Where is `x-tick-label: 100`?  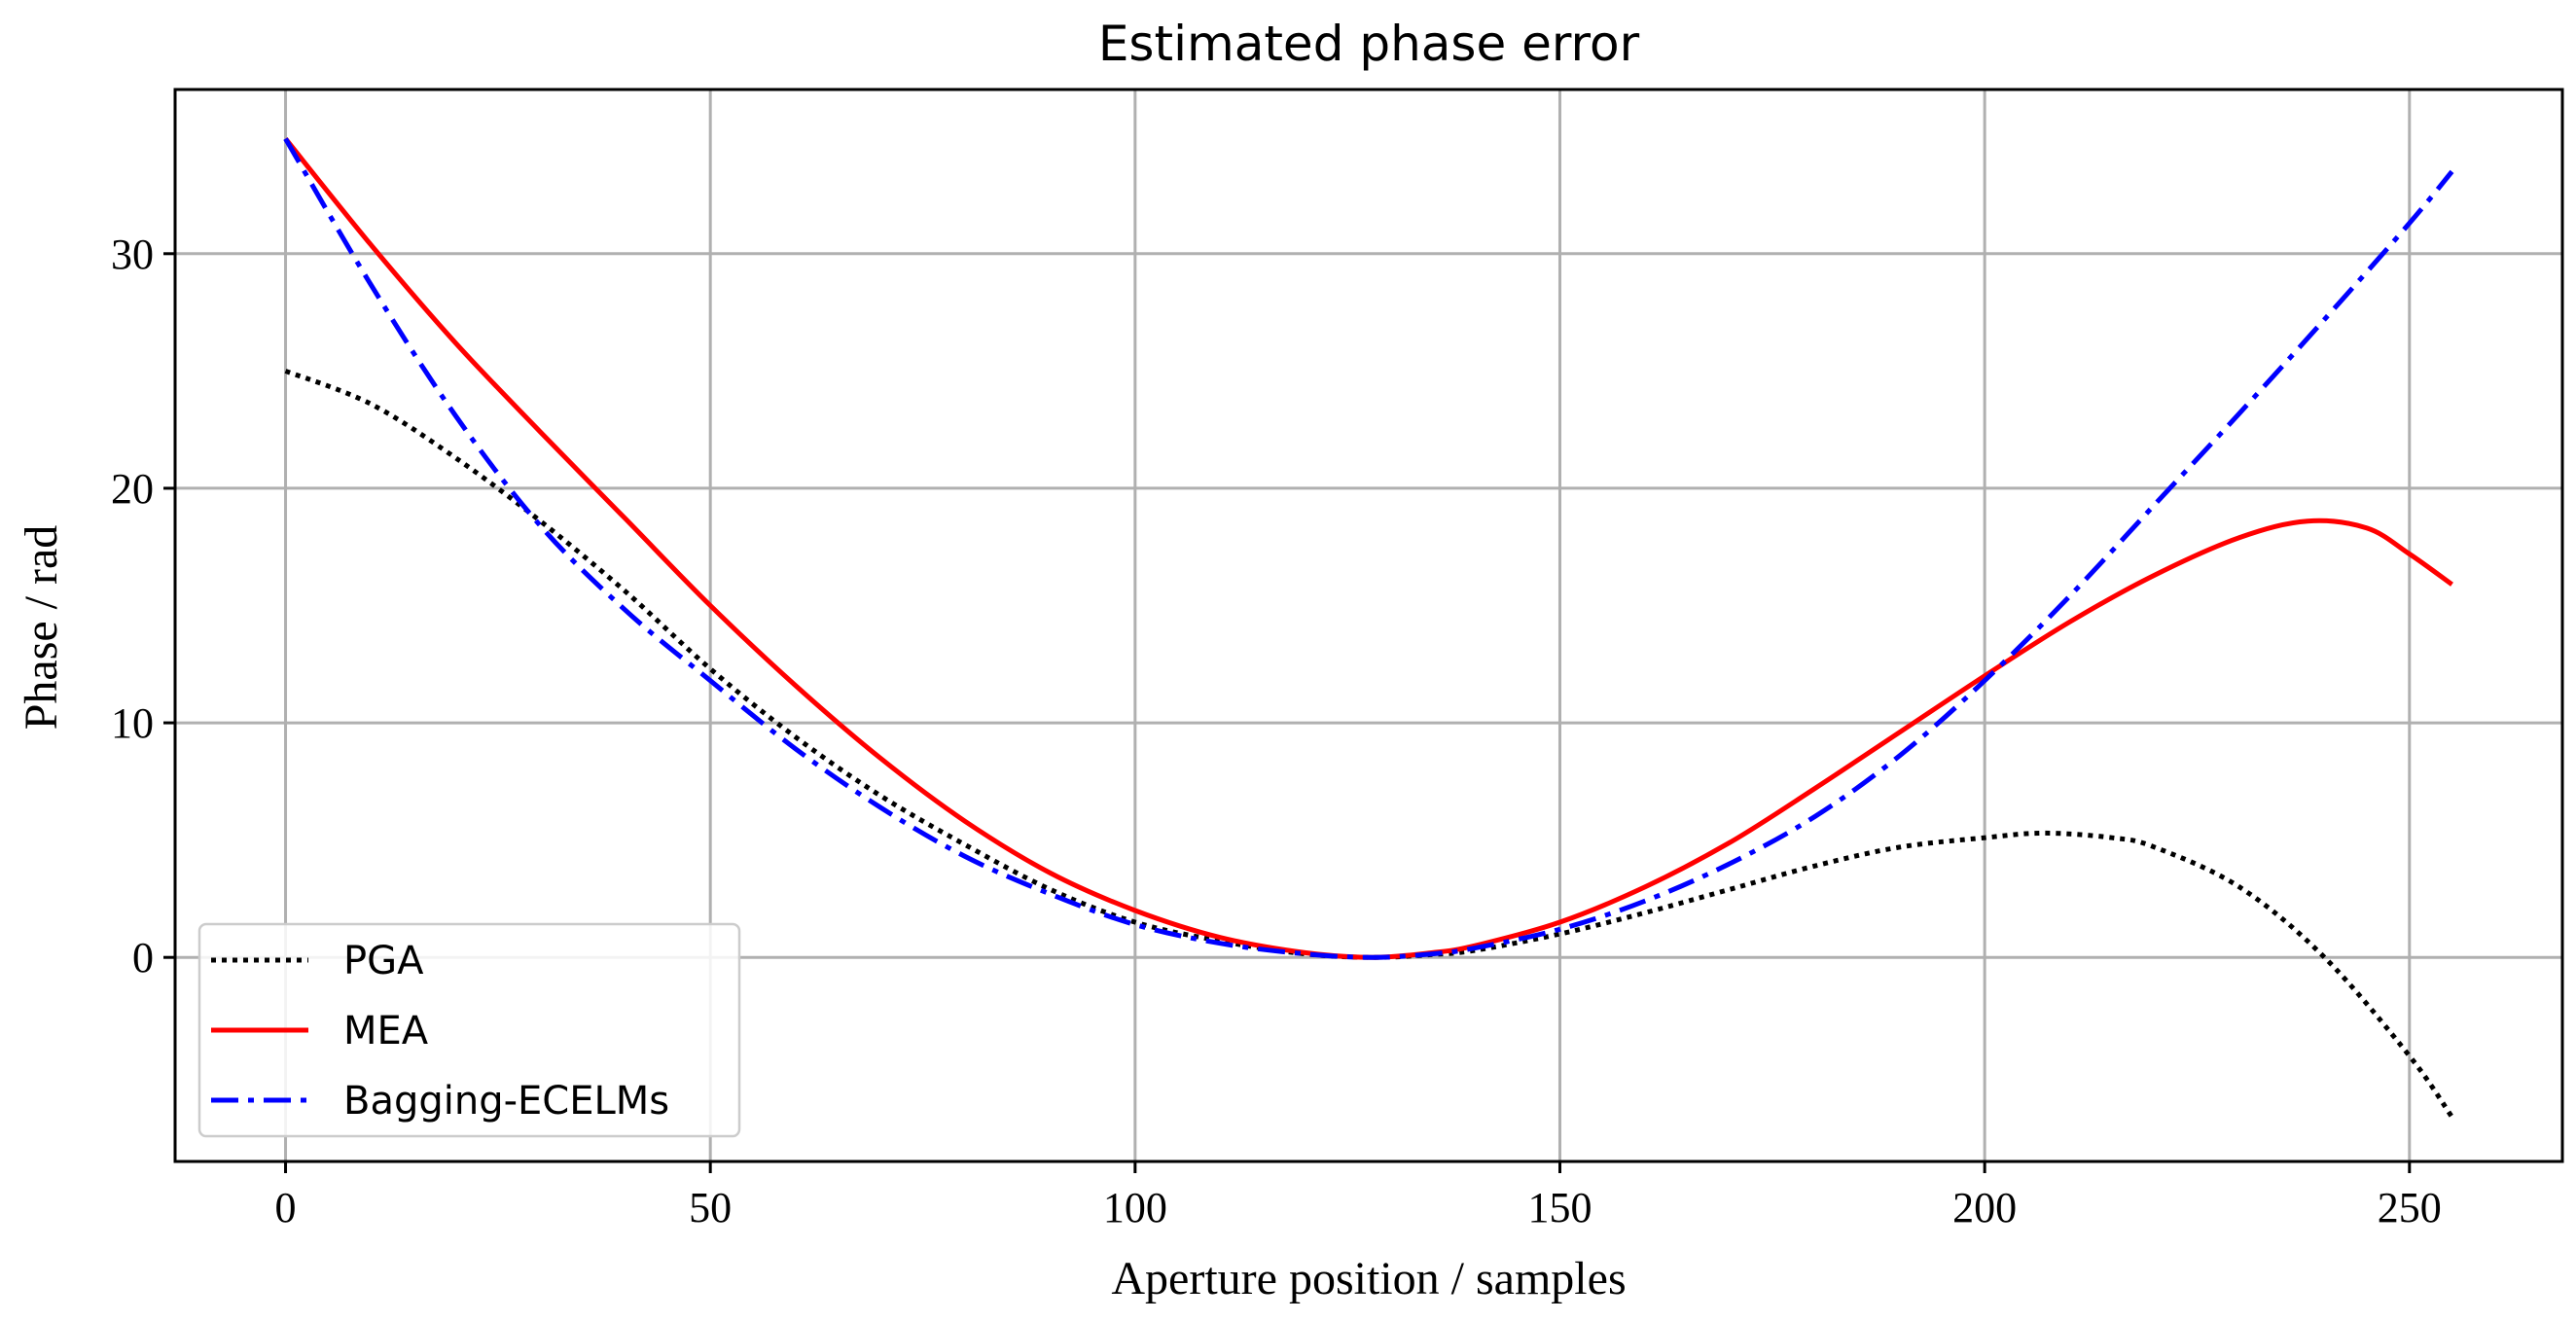 x-tick-label: 100 is located at coordinates (1135, 1208).